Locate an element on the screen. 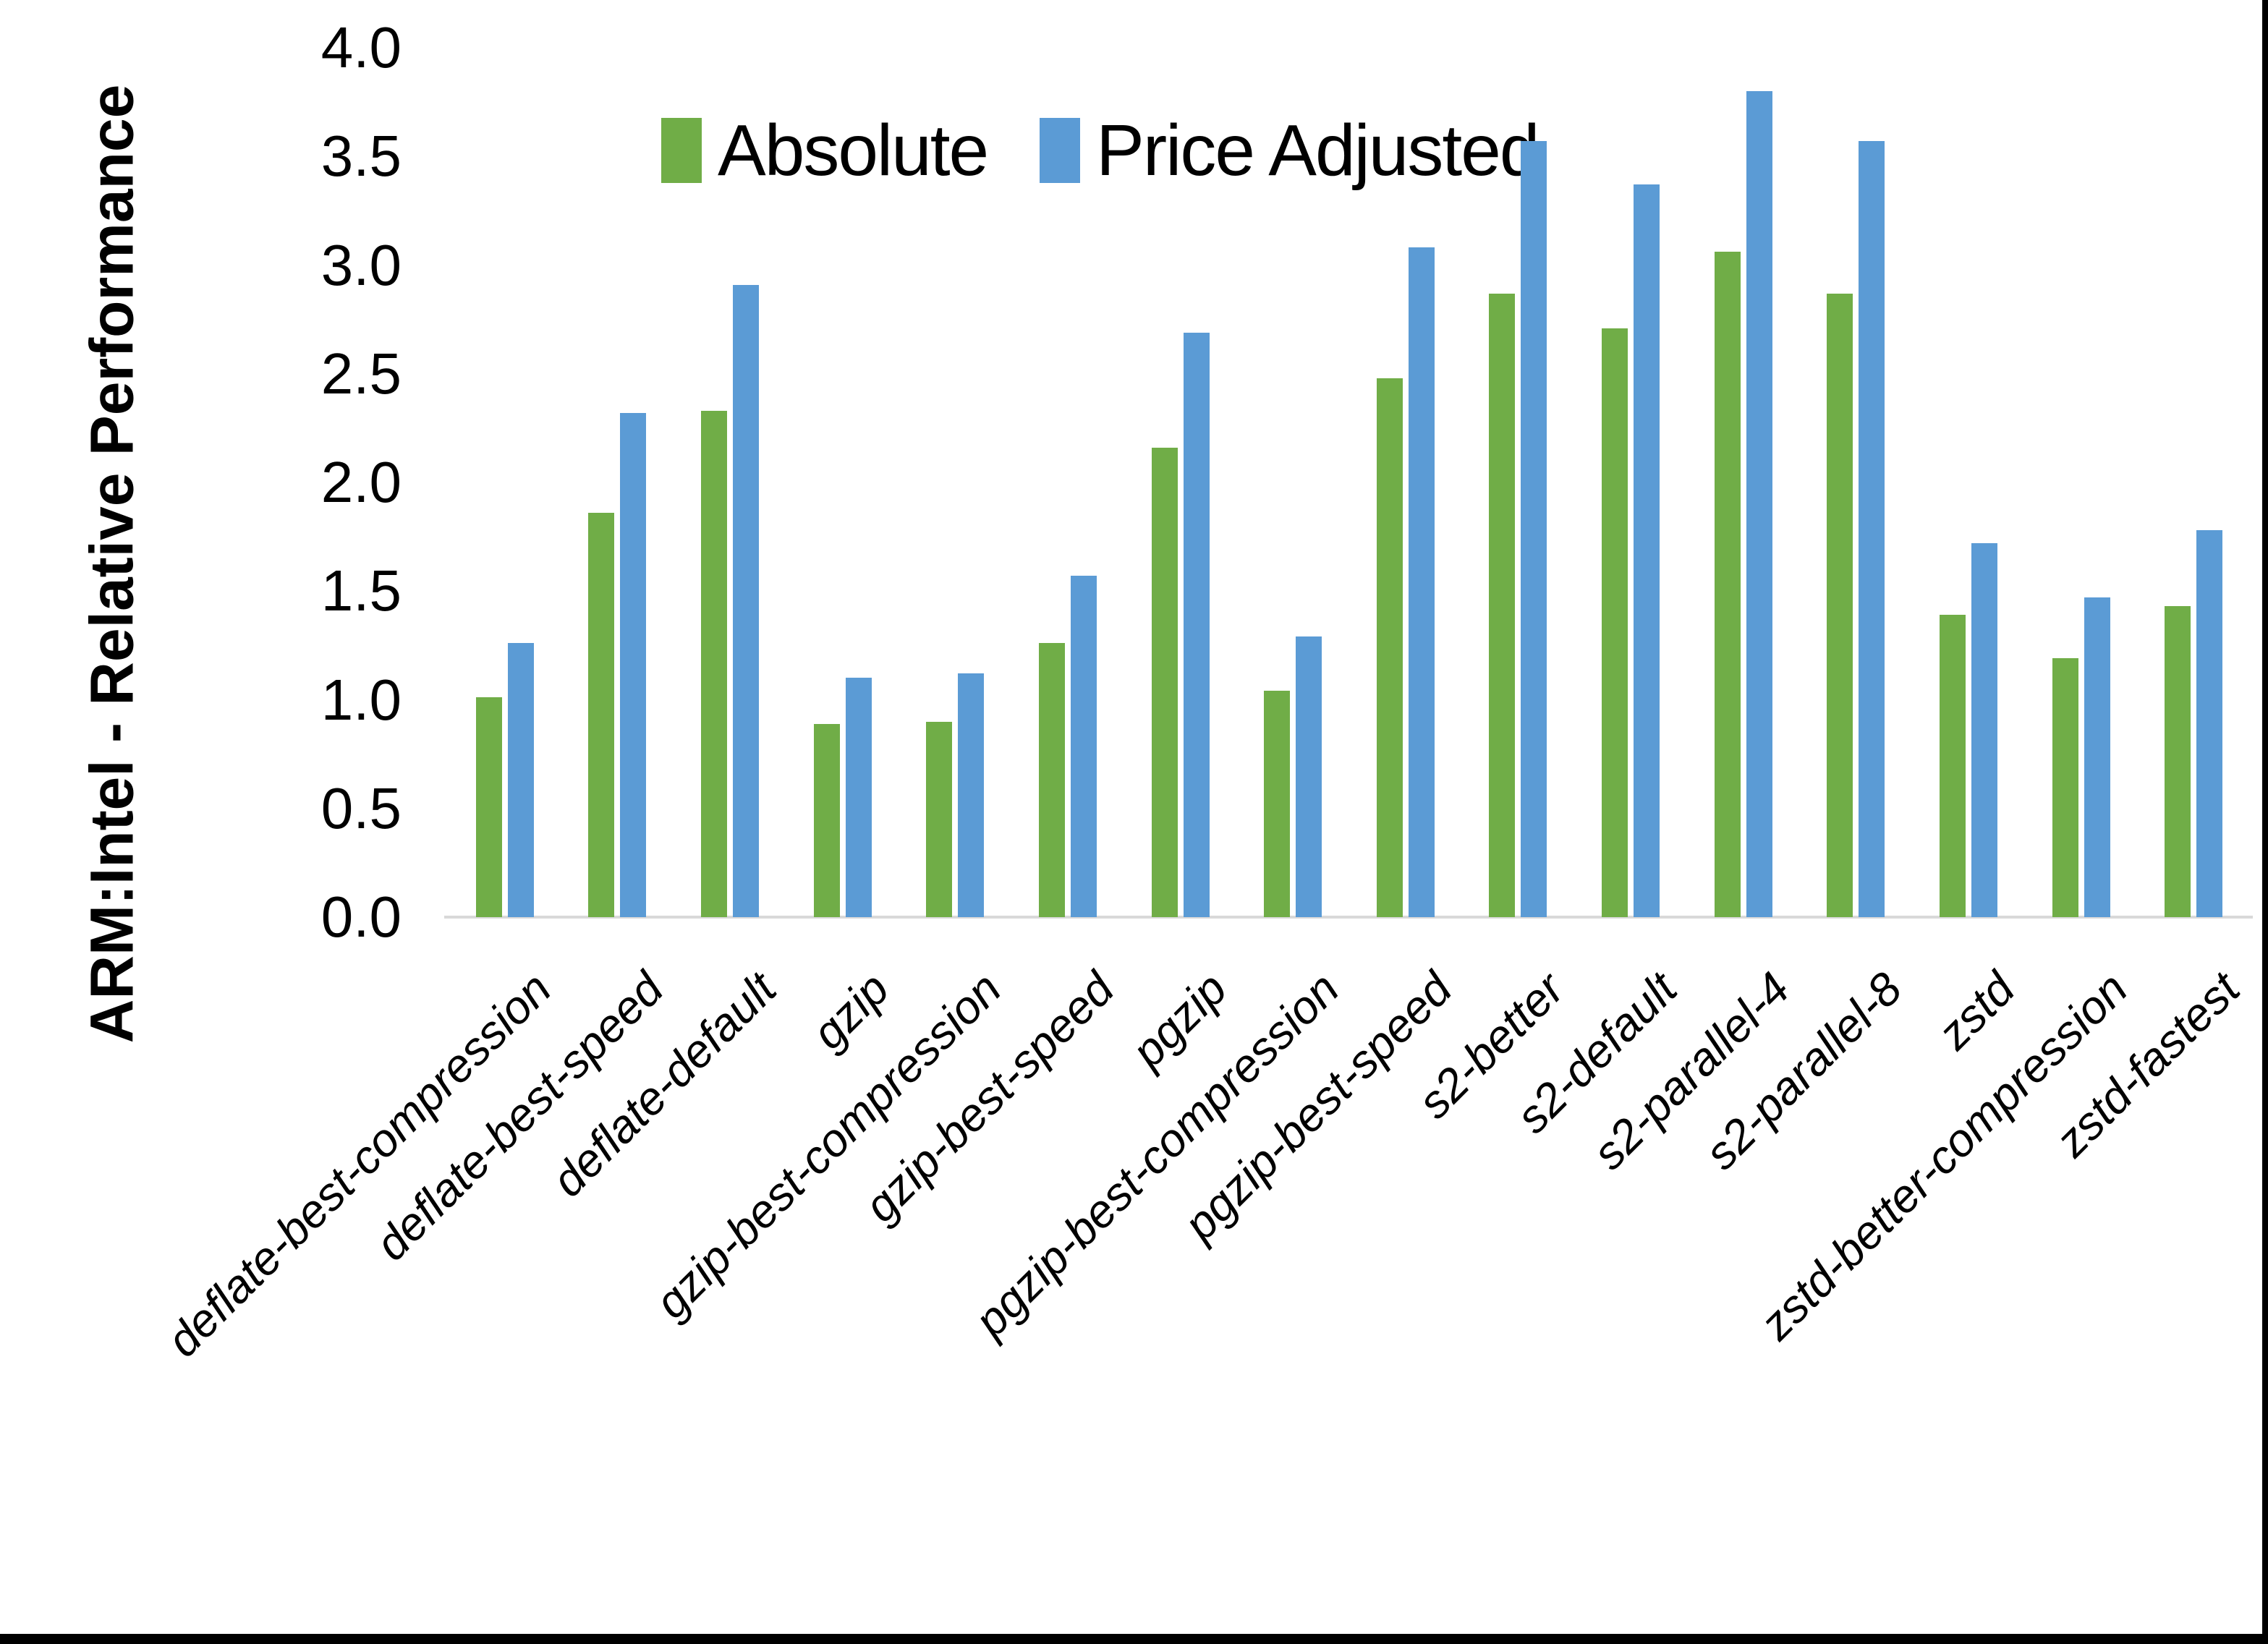  screenshot-right-border is located at coordinates (2265, 822).